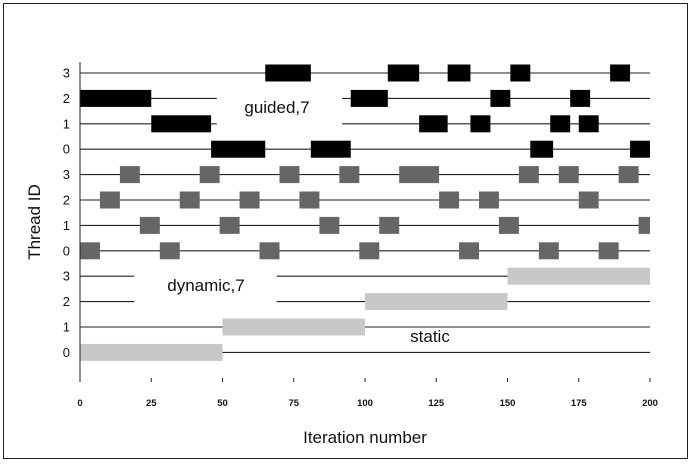 Image resolution: width=693 pixels, height=464 pixels. What do you see at coordinates (508, 403) in the screenshot?
I see `x-tick-label: 150` at bounding box center [508, 403].